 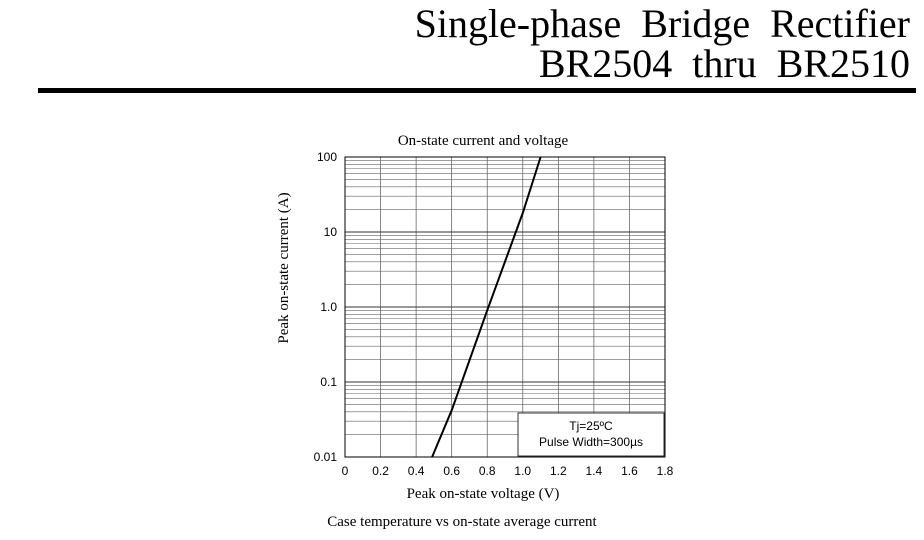 I want to click on y-tick-label: 100, so click(x=327, y=157).